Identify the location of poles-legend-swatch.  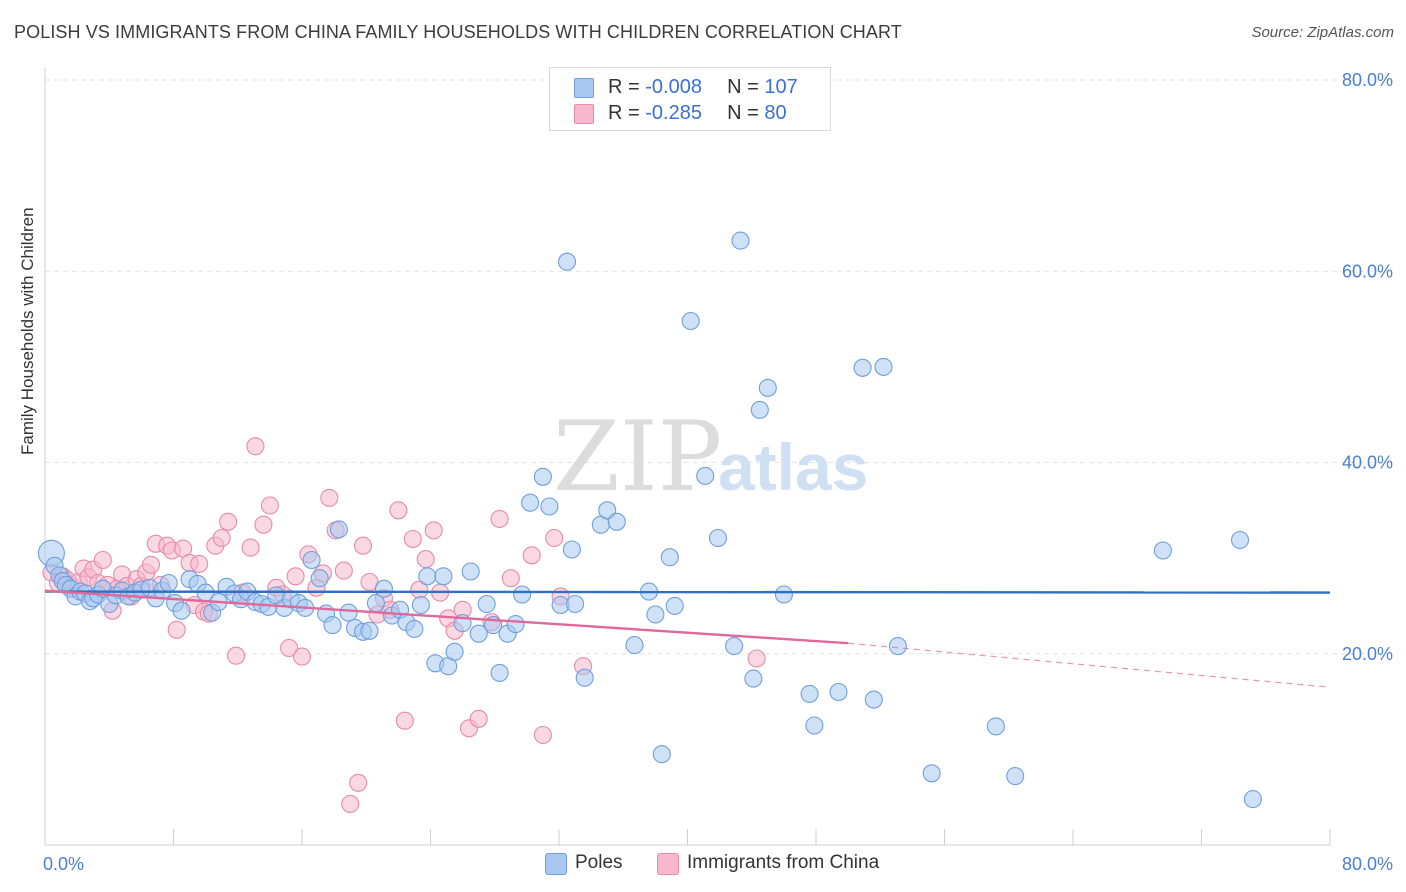
(556, 864).